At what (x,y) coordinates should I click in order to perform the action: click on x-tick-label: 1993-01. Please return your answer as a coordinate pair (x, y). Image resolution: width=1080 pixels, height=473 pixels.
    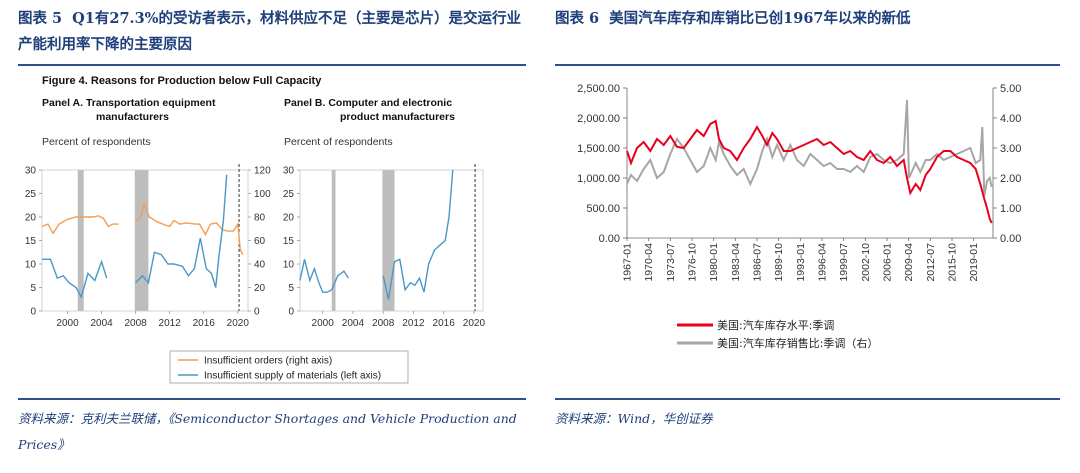
    Looking at the image, I should click on (801, 262).